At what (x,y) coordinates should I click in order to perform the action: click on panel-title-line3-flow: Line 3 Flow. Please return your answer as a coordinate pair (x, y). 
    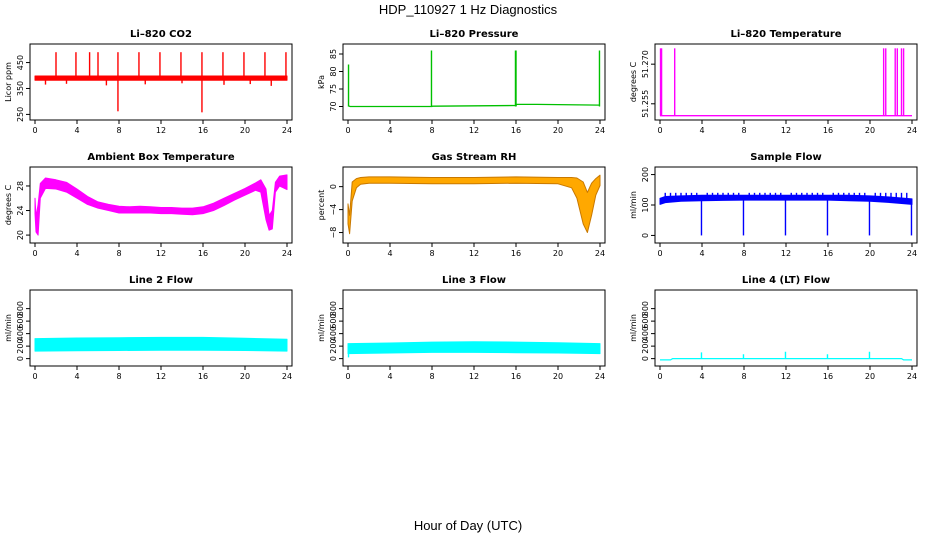
    Looking at the image, I should click on (474, 280).